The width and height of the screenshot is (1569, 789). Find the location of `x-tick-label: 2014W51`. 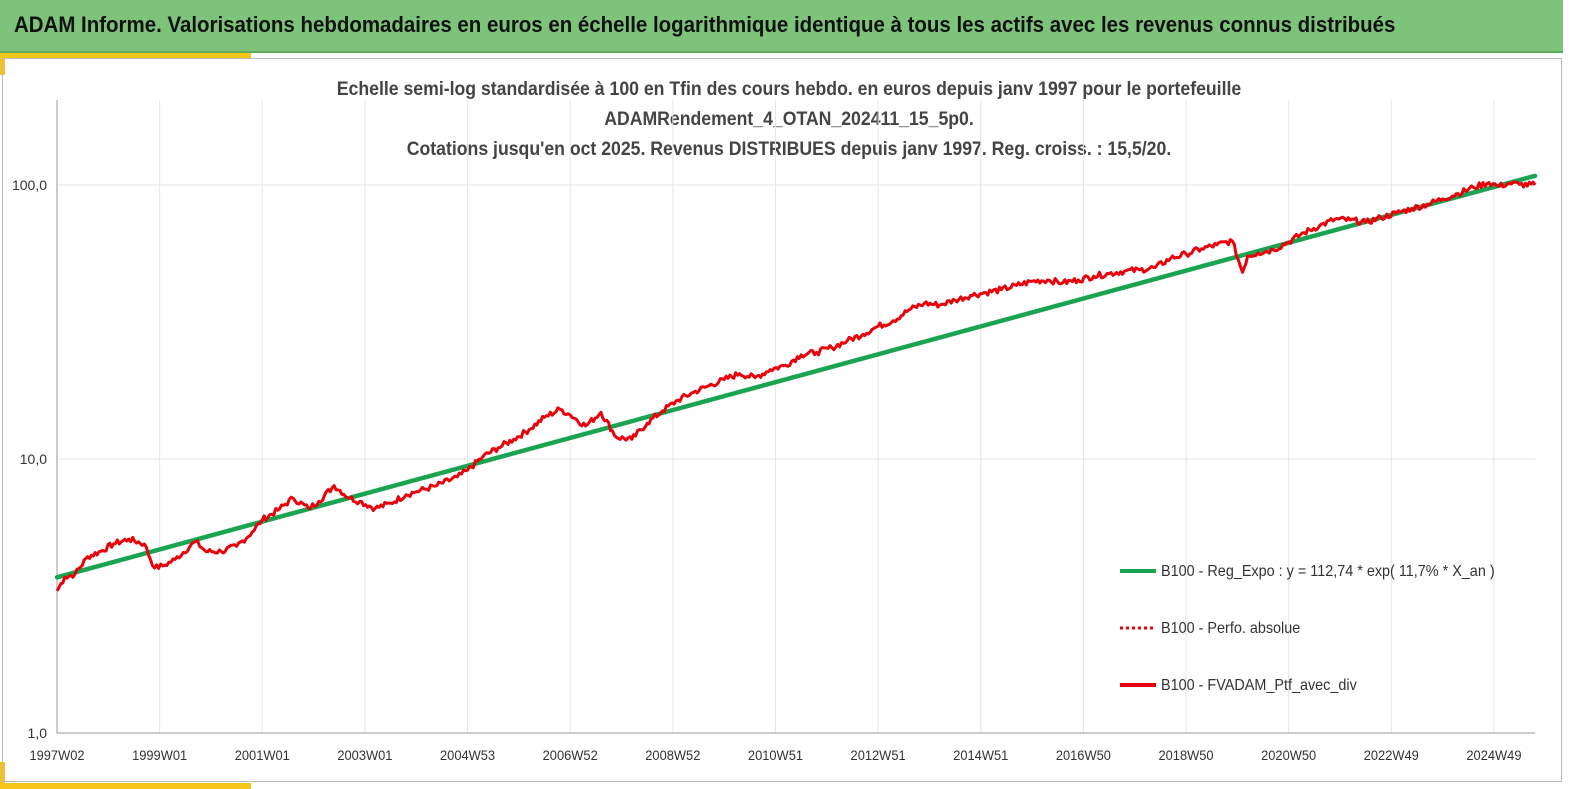

x-tick-label: 2014W51 is located at coordinates (980, 756).